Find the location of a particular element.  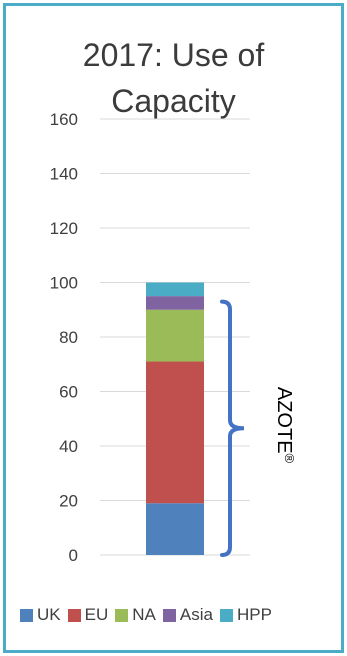

chart-title-line-1: 2017: Use of is located at coordinates (173, 55).